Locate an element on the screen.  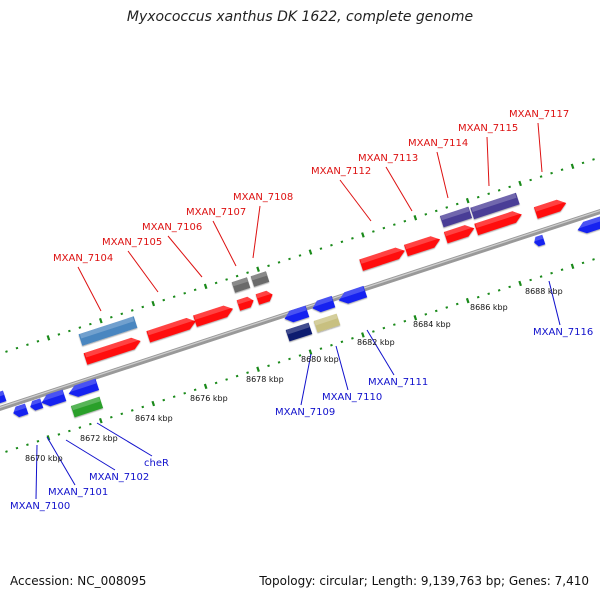
gene-label-mxan-7107: MXAN_7107 is located at coordinates (216, 212).